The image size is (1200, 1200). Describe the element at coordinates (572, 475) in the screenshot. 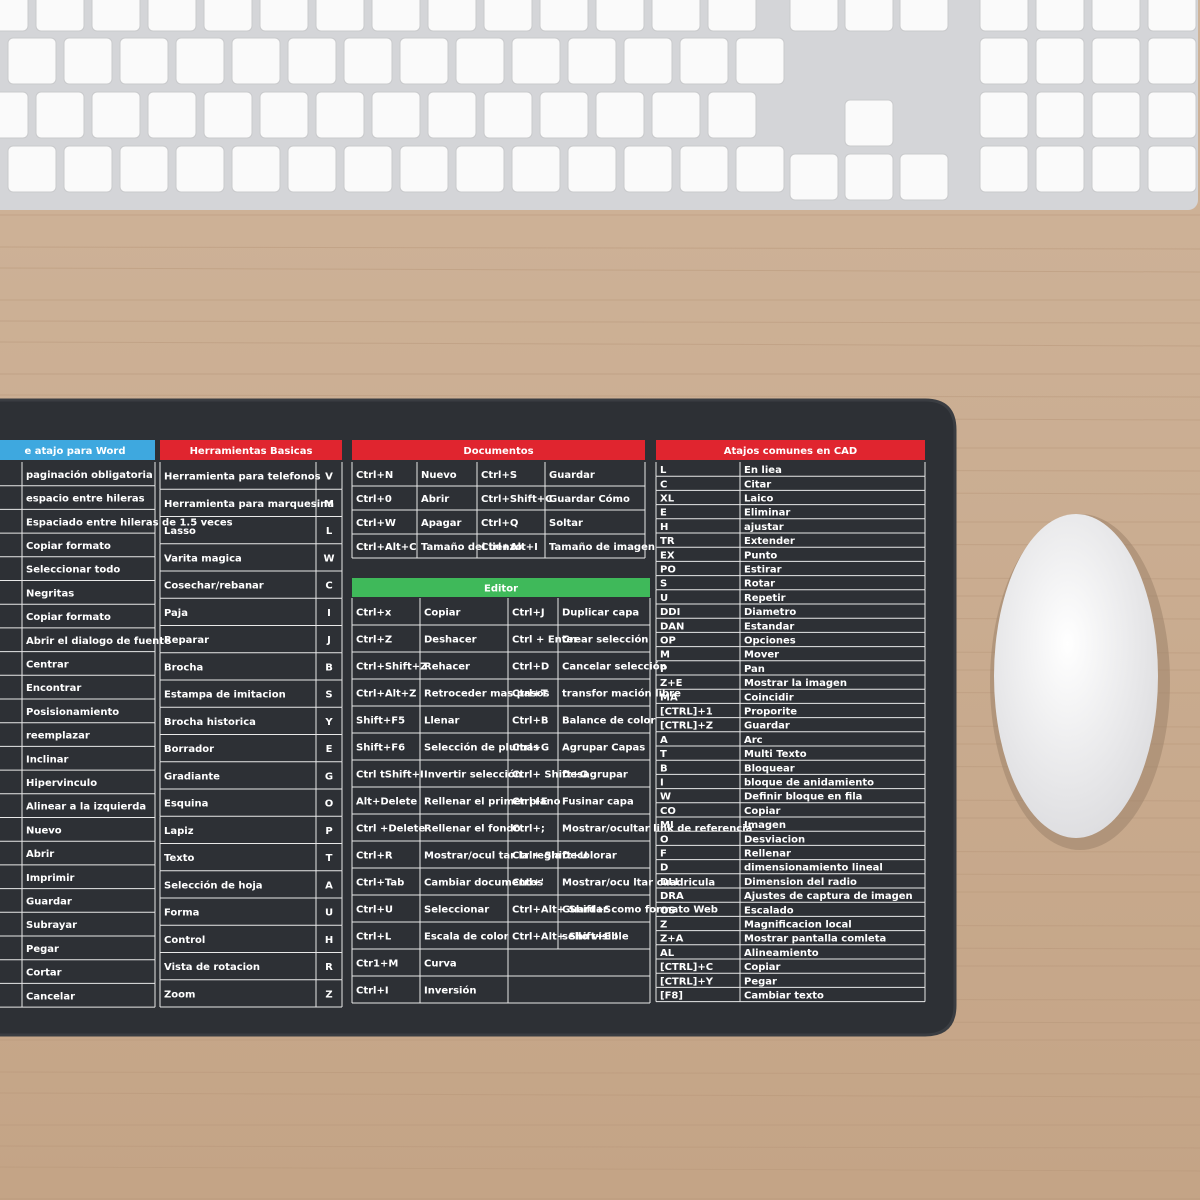

I see `cell-text: Guardar` at that location.